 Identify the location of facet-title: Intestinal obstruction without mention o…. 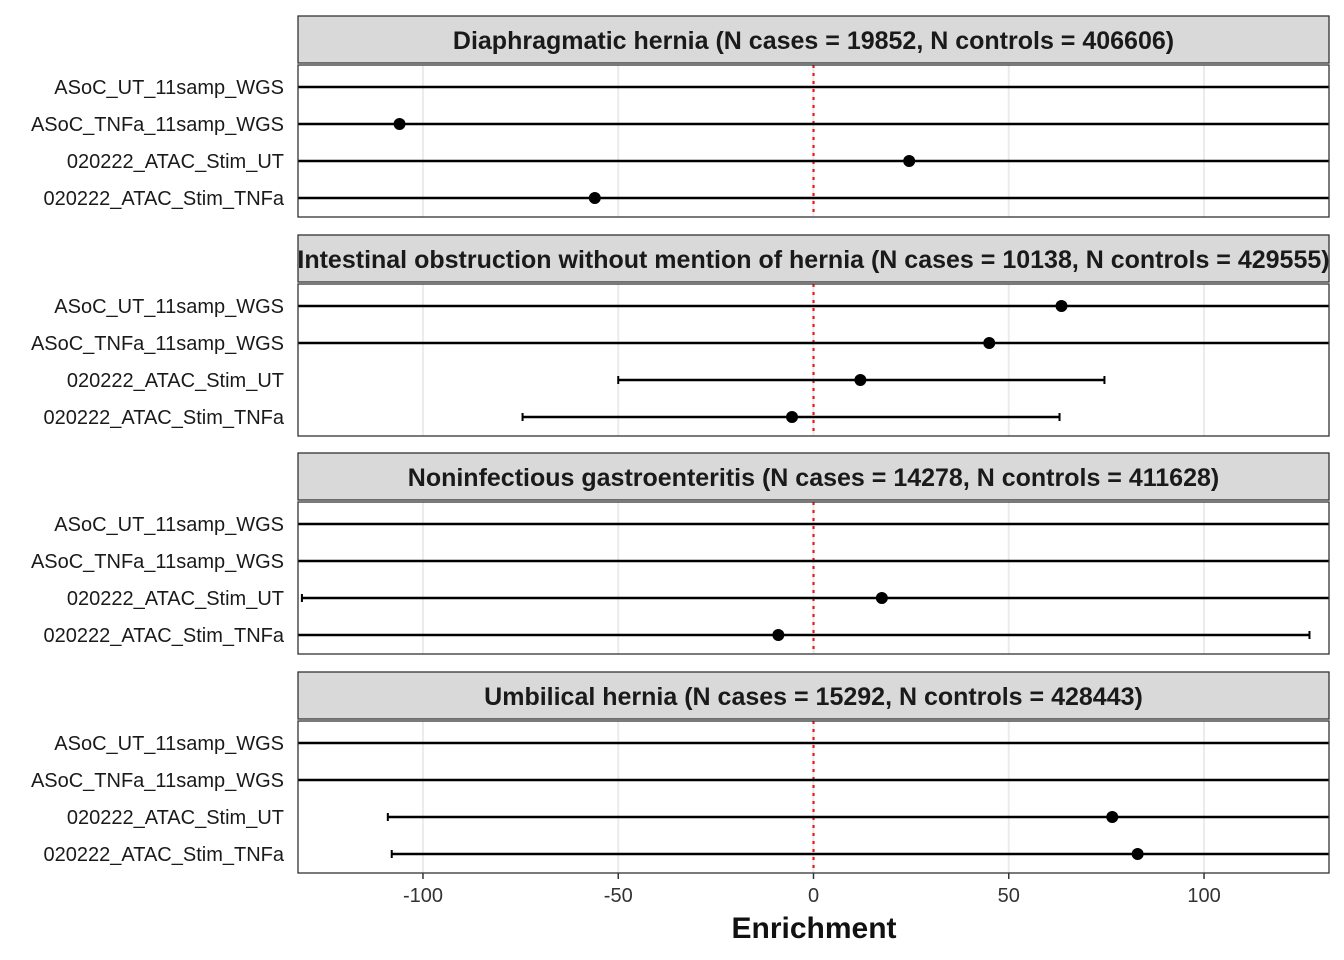
(813, 260).